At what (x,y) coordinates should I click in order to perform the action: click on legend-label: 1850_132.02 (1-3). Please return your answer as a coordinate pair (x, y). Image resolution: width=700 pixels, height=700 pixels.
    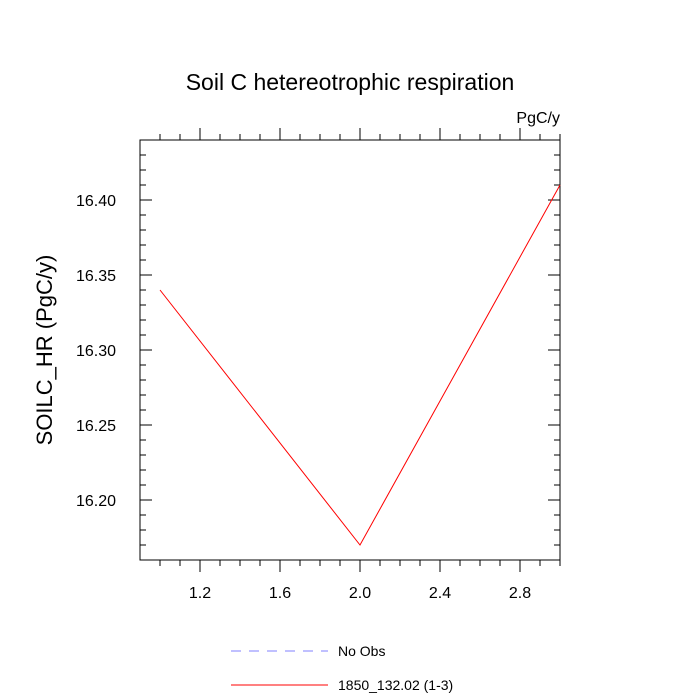
    Looking at the image, I should click on (395, 685).